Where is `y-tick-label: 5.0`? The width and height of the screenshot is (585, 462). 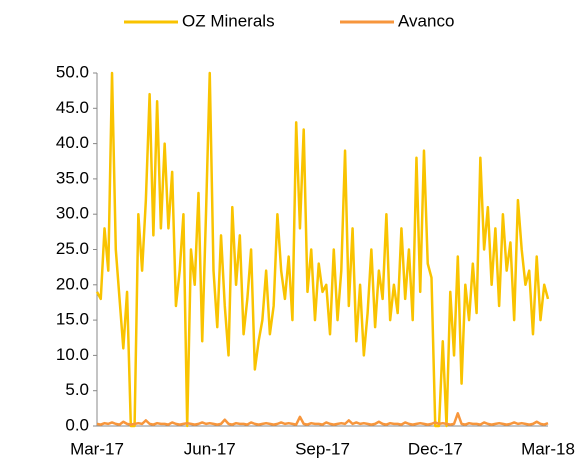 y-tick-label: 5.0 is located at coordinates (77, 389).